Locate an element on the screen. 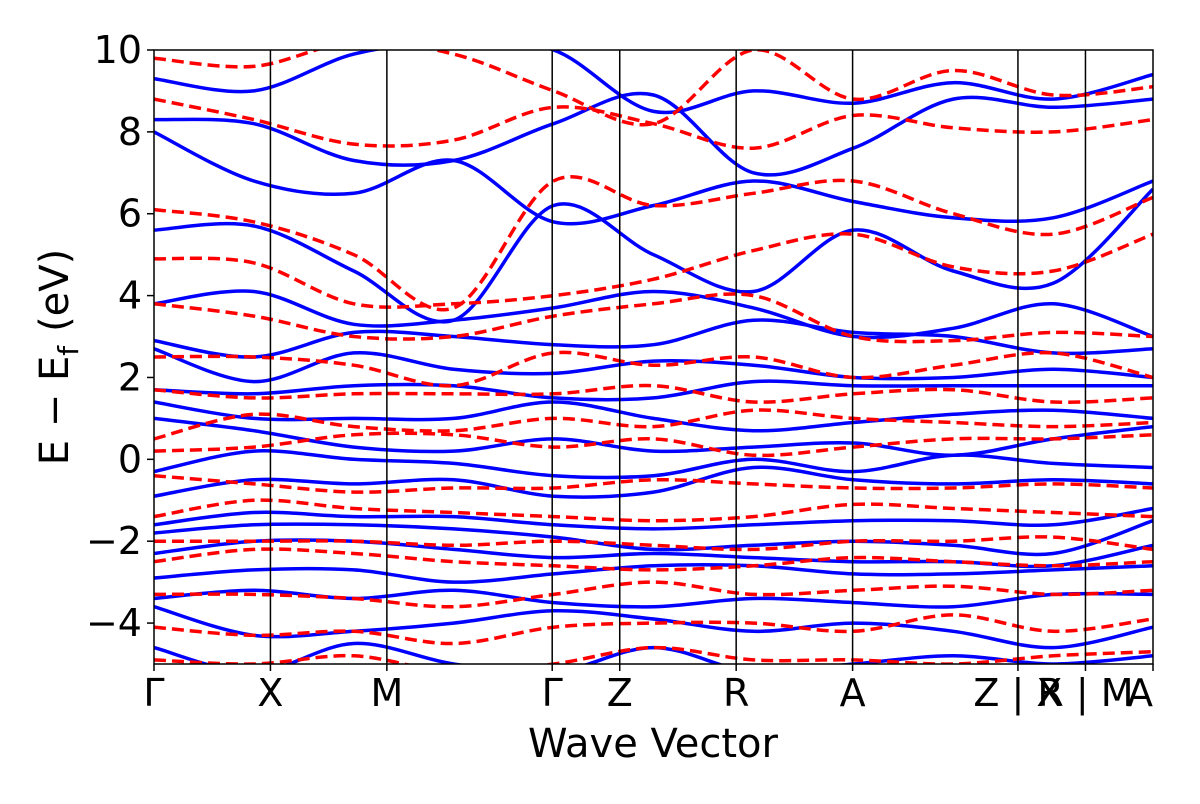  y-tick-label: 2 is located at coordinates (130, 377).